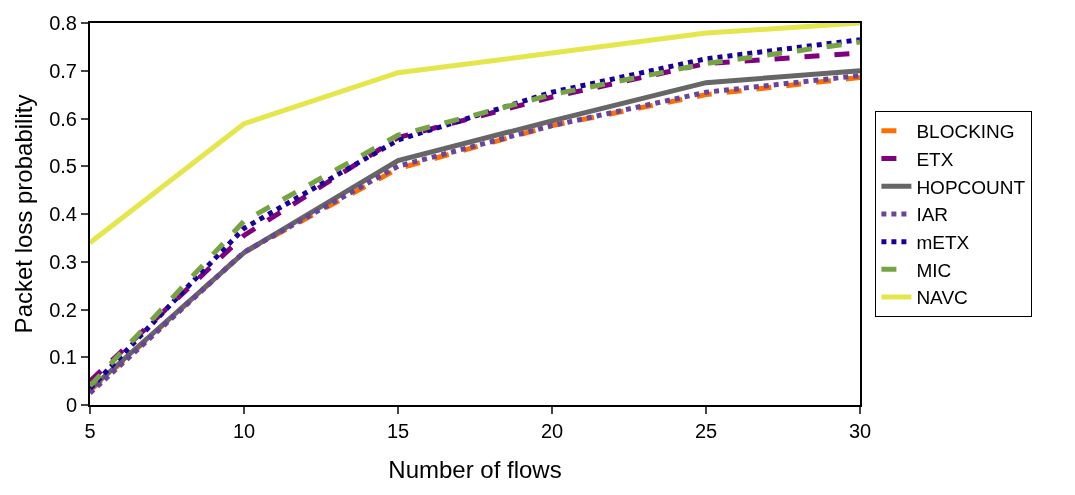  Describe the element at coordinates (965, 132) in the screenshot. I see `legend-label: BLOCKING` at that location.